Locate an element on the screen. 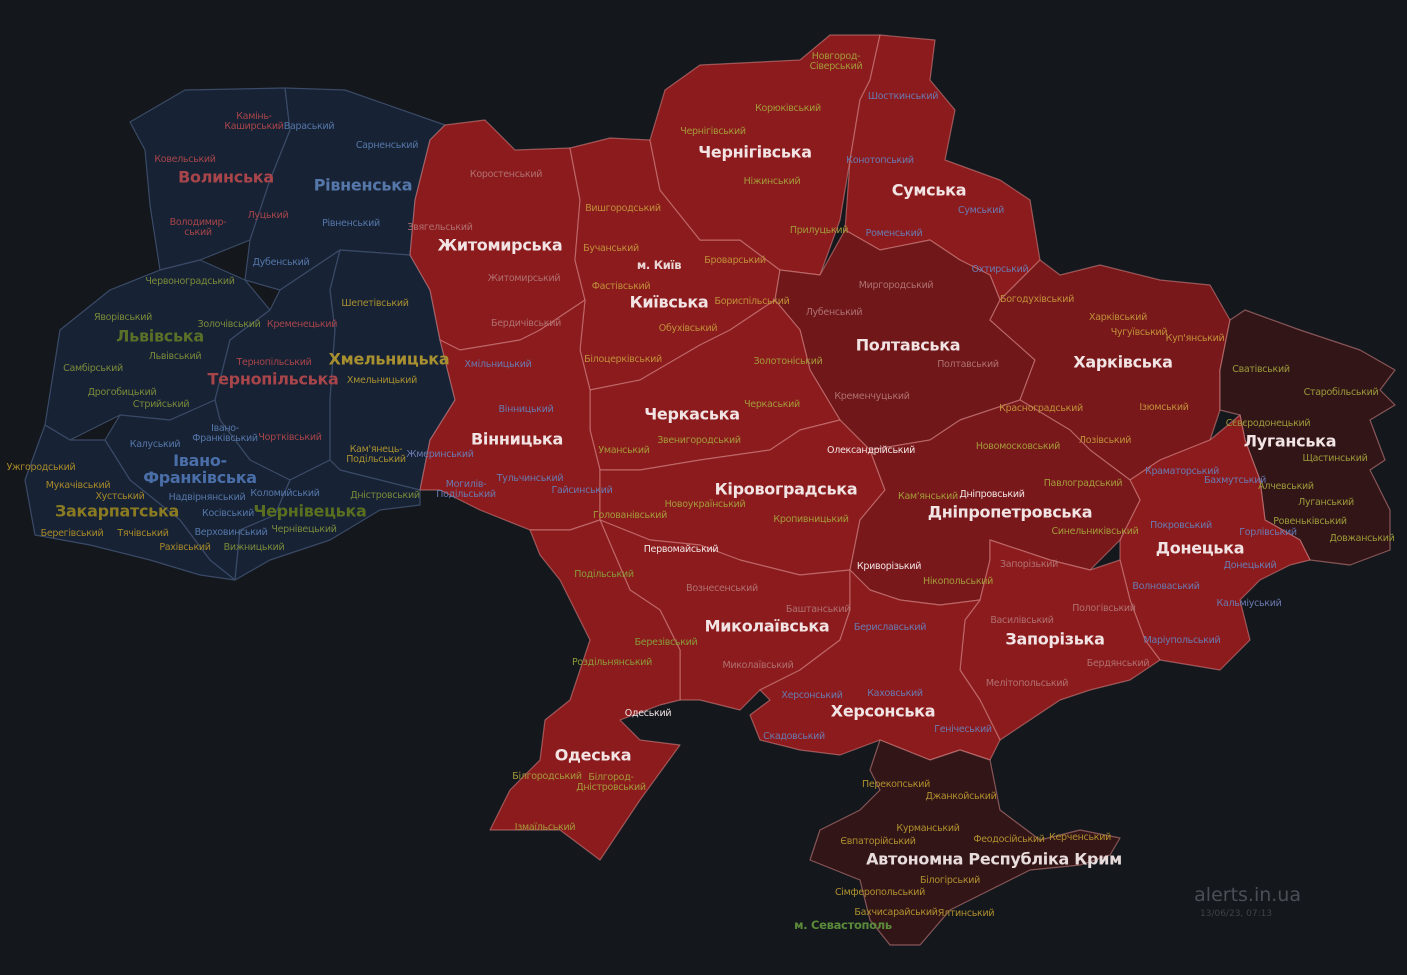  watermark-timestamp: 13/06/23, 07:13 is located at coordinates (1236, 914).